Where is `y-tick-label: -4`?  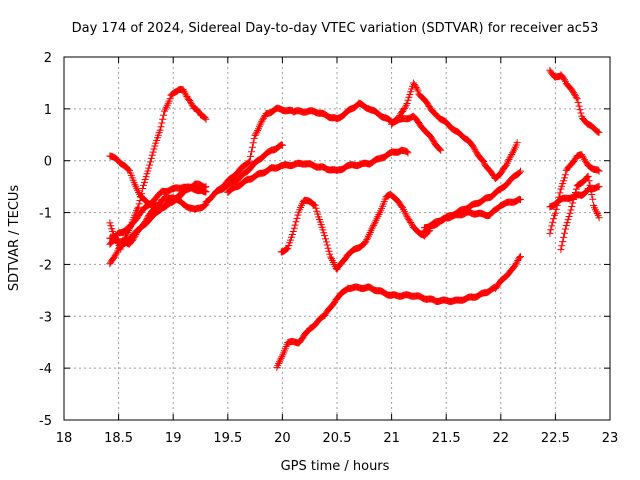 y-tick-label: -4 is located at coordinates (45, 369).